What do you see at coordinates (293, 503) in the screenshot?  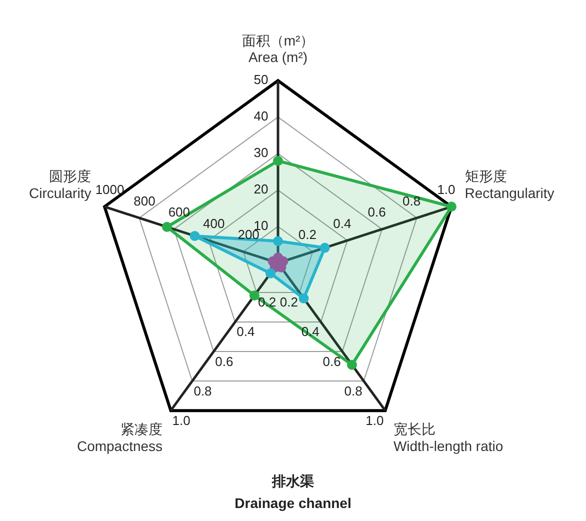 I see `text: Drainage channel` at bounding box center [293, 503].